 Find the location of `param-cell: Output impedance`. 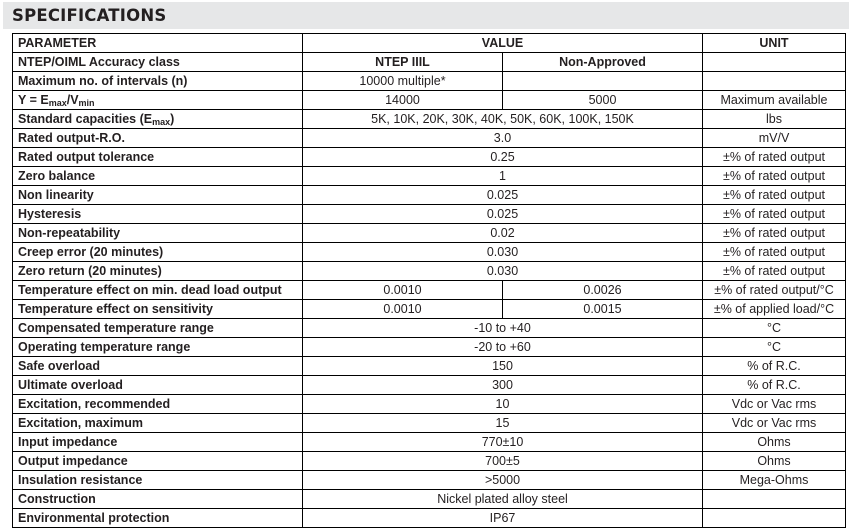

param-cell: Output impedance is located at coordinates (157, 461).